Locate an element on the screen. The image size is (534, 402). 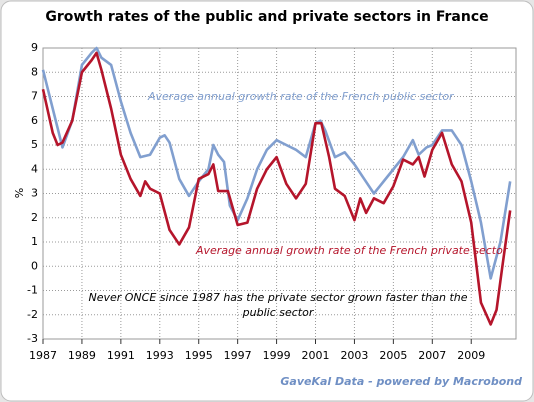
y-tick-label: 9 is located at coordinates (34, 47).